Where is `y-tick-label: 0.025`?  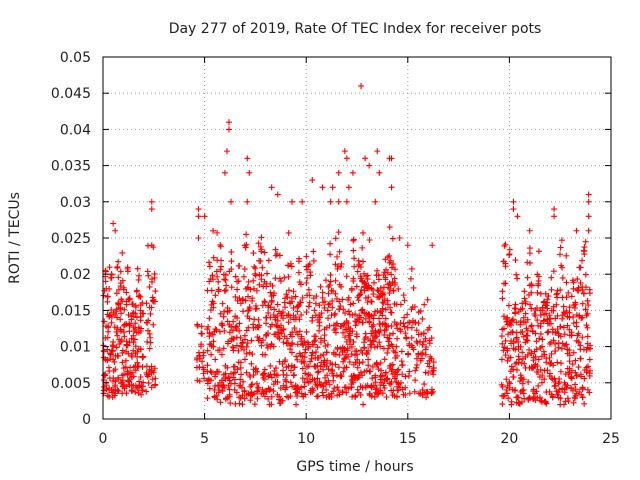 y-tick-label: 0.025 is located at coordinates (71, 239).